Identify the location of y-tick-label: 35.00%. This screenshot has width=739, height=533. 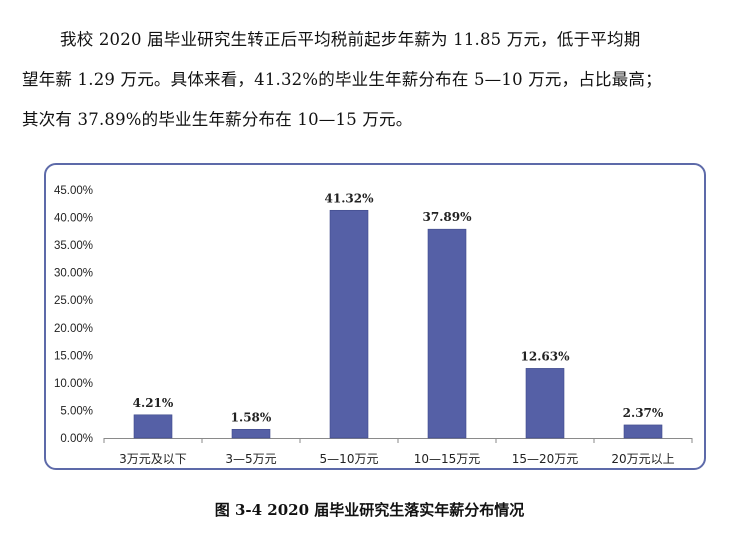
(73, 246).